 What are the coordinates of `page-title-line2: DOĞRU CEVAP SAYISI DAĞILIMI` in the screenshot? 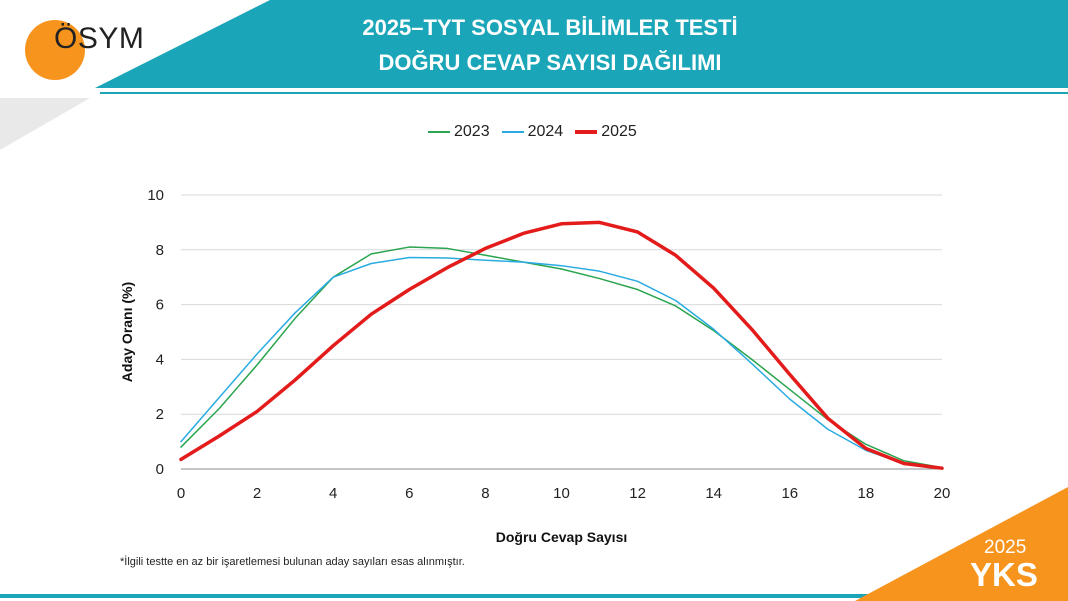 It's located at (550, 62).